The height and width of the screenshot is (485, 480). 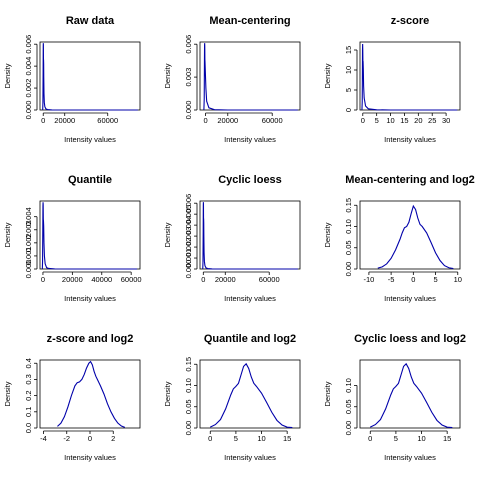 What do you see at coordinates (432, 120) in the screenshot?
I see `x-tick-label: 25` at bounding box center [432, 120].